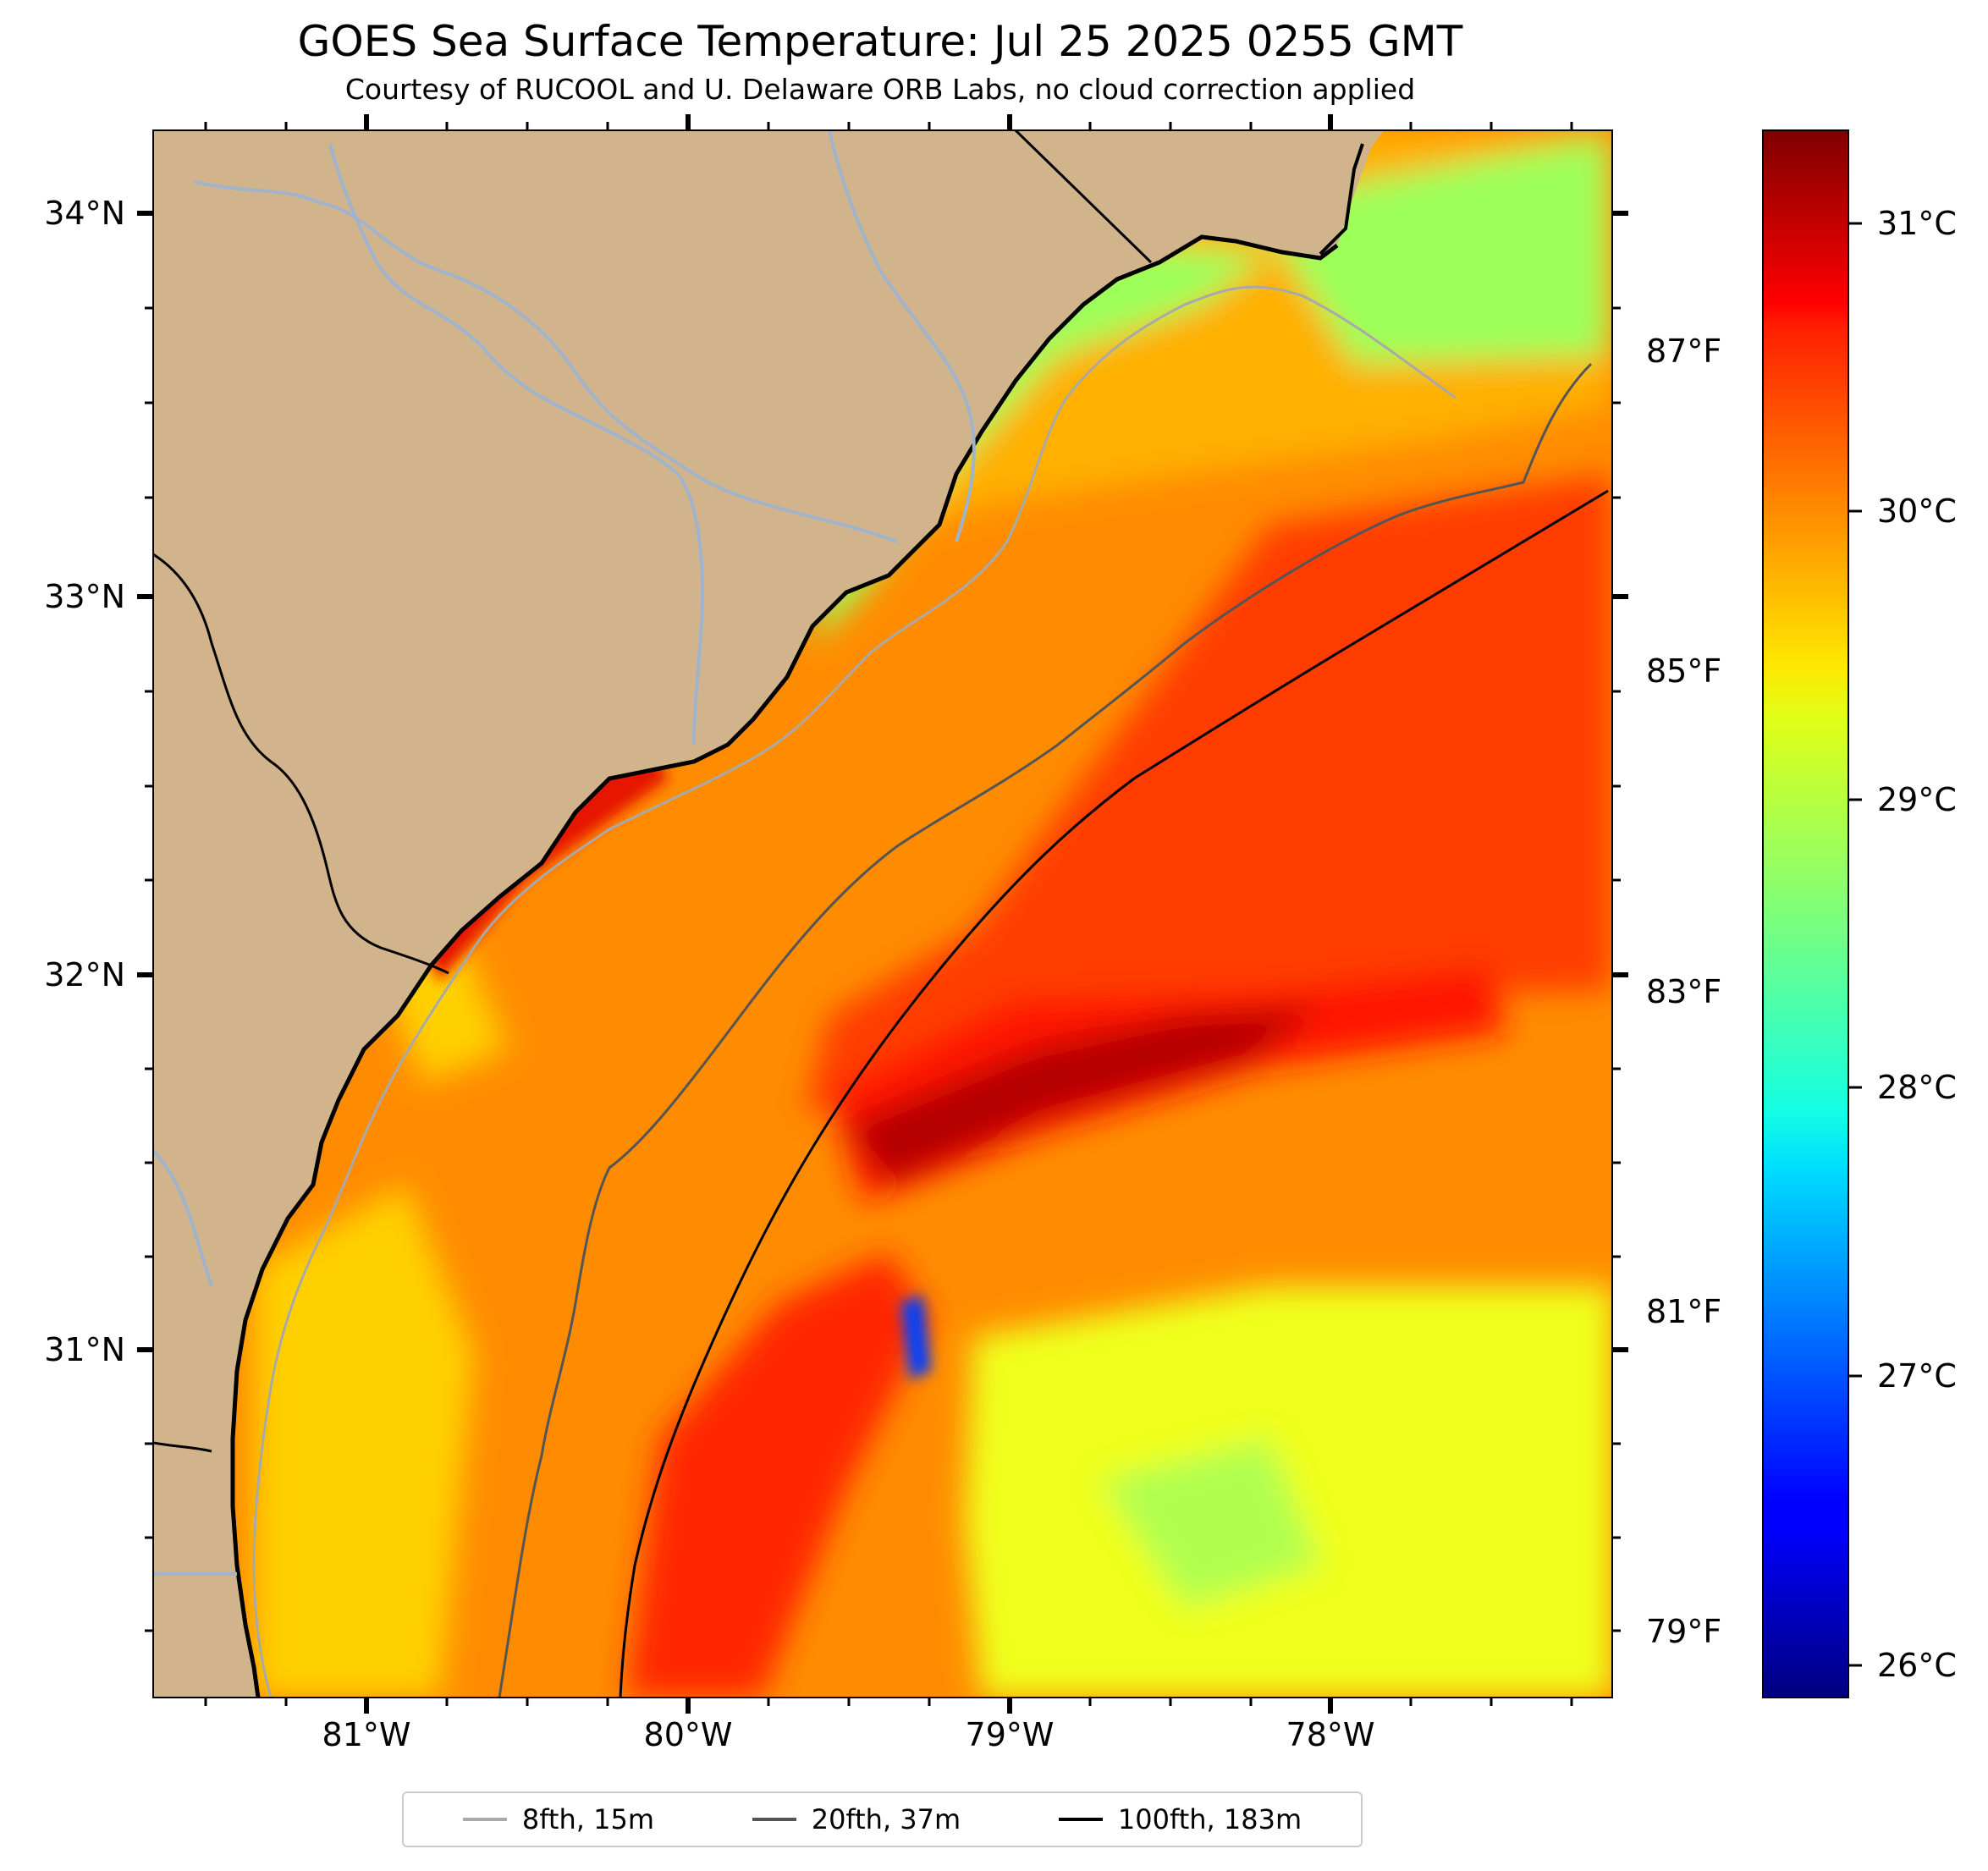 This screenshot has width=1988, height=1871. I want to click on legend-line-8fth, so click(484, 1820).